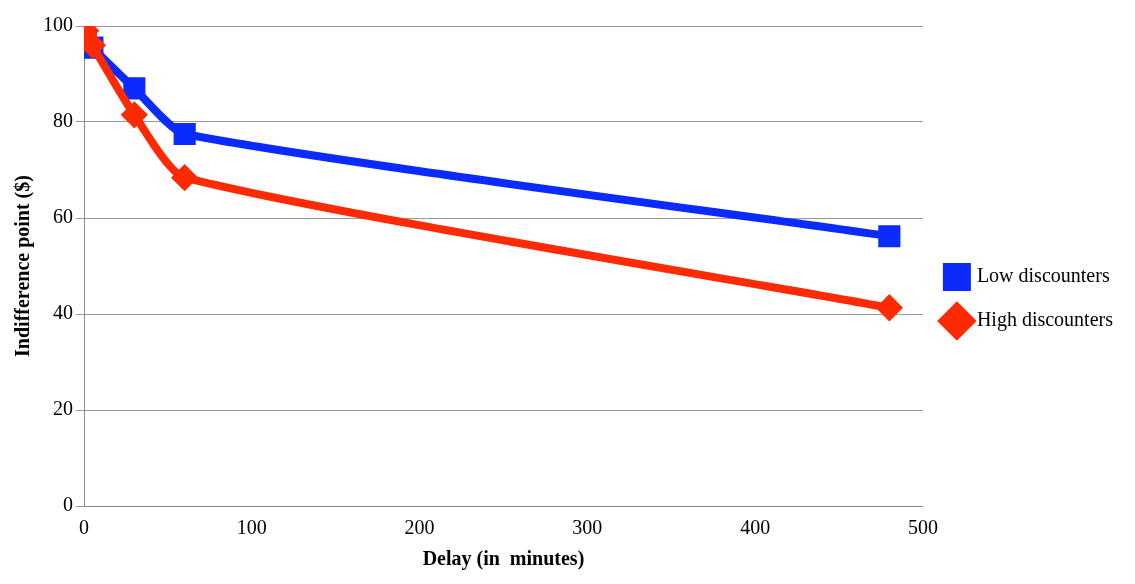 The image size is (1135, 584). Describe the element at coordinates (251, 527) in the screenshot. I see `x-tick-label: 100` at that location.